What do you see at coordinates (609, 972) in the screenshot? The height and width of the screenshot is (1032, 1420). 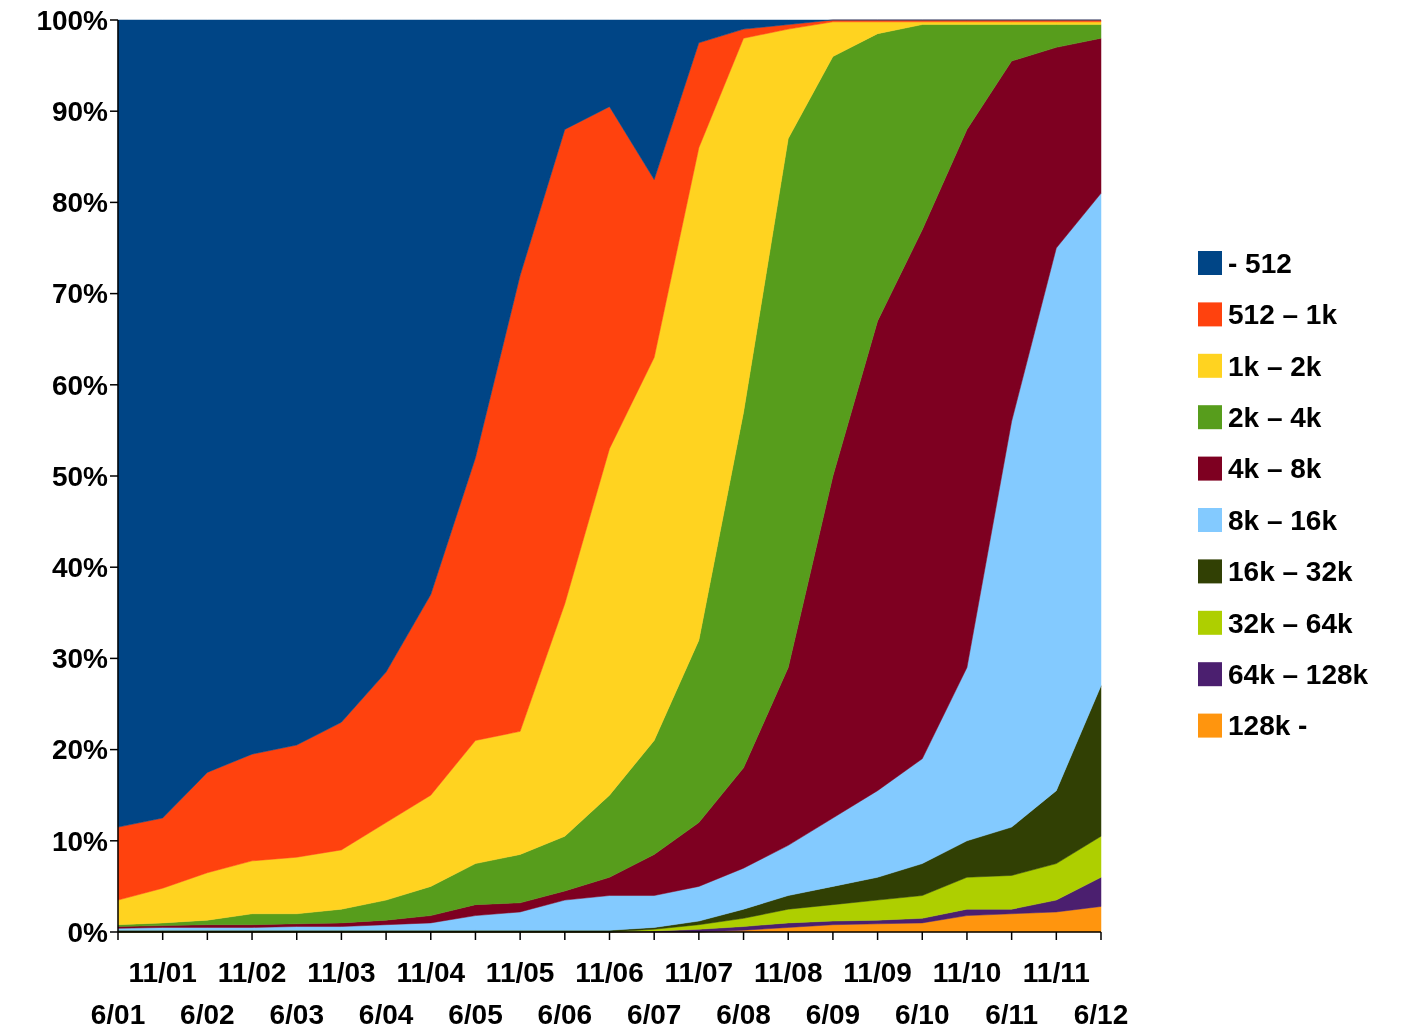 I see `x-tick-label: 11/06` at bounding box center [609, 972].